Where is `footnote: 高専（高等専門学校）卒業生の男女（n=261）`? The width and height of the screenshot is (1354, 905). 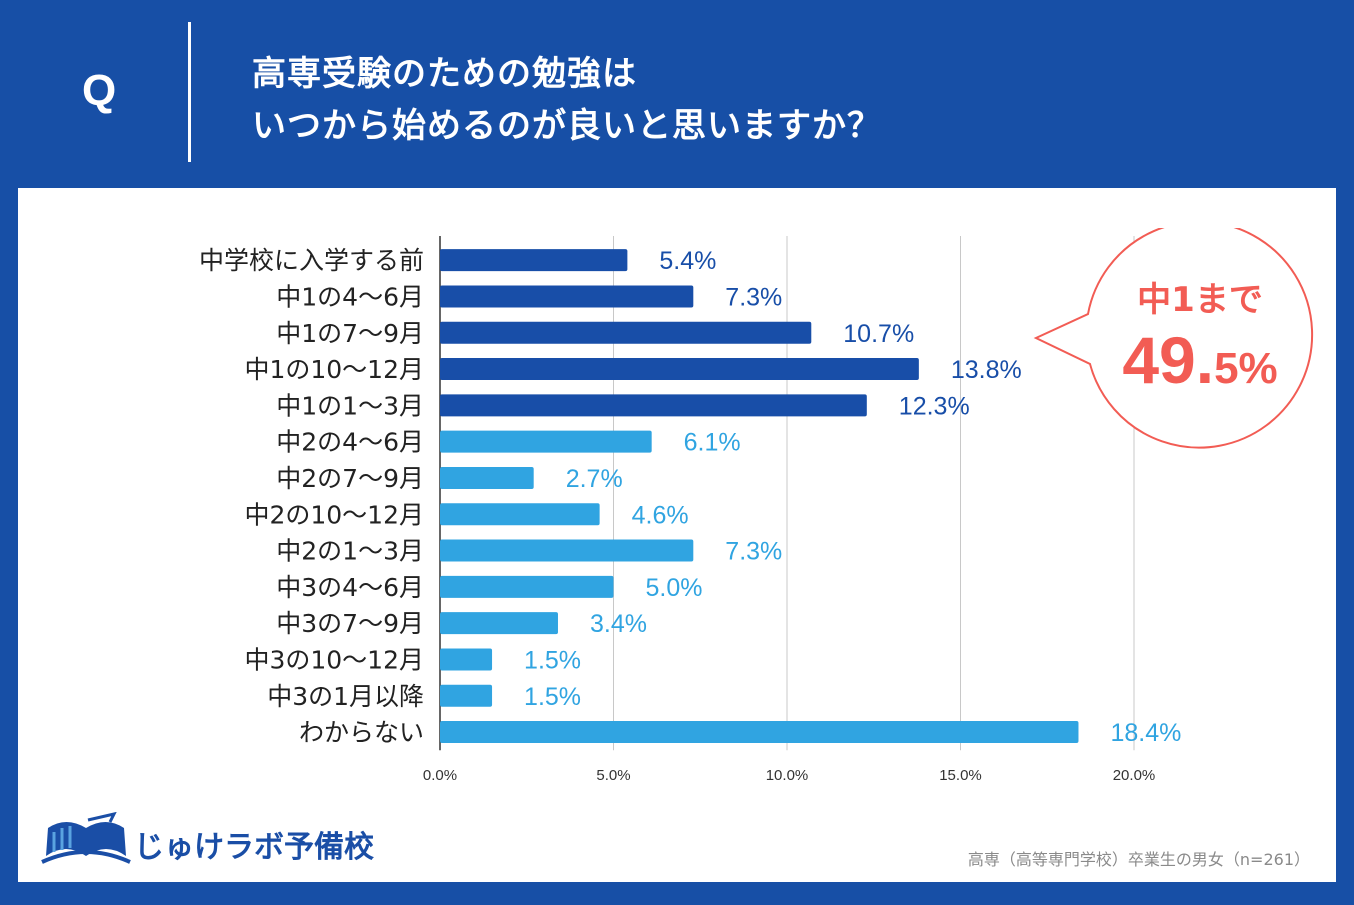 footnote: 高専（高等専門学校）卒業生の男女（n=261） is located at coordinates (1138, 859).